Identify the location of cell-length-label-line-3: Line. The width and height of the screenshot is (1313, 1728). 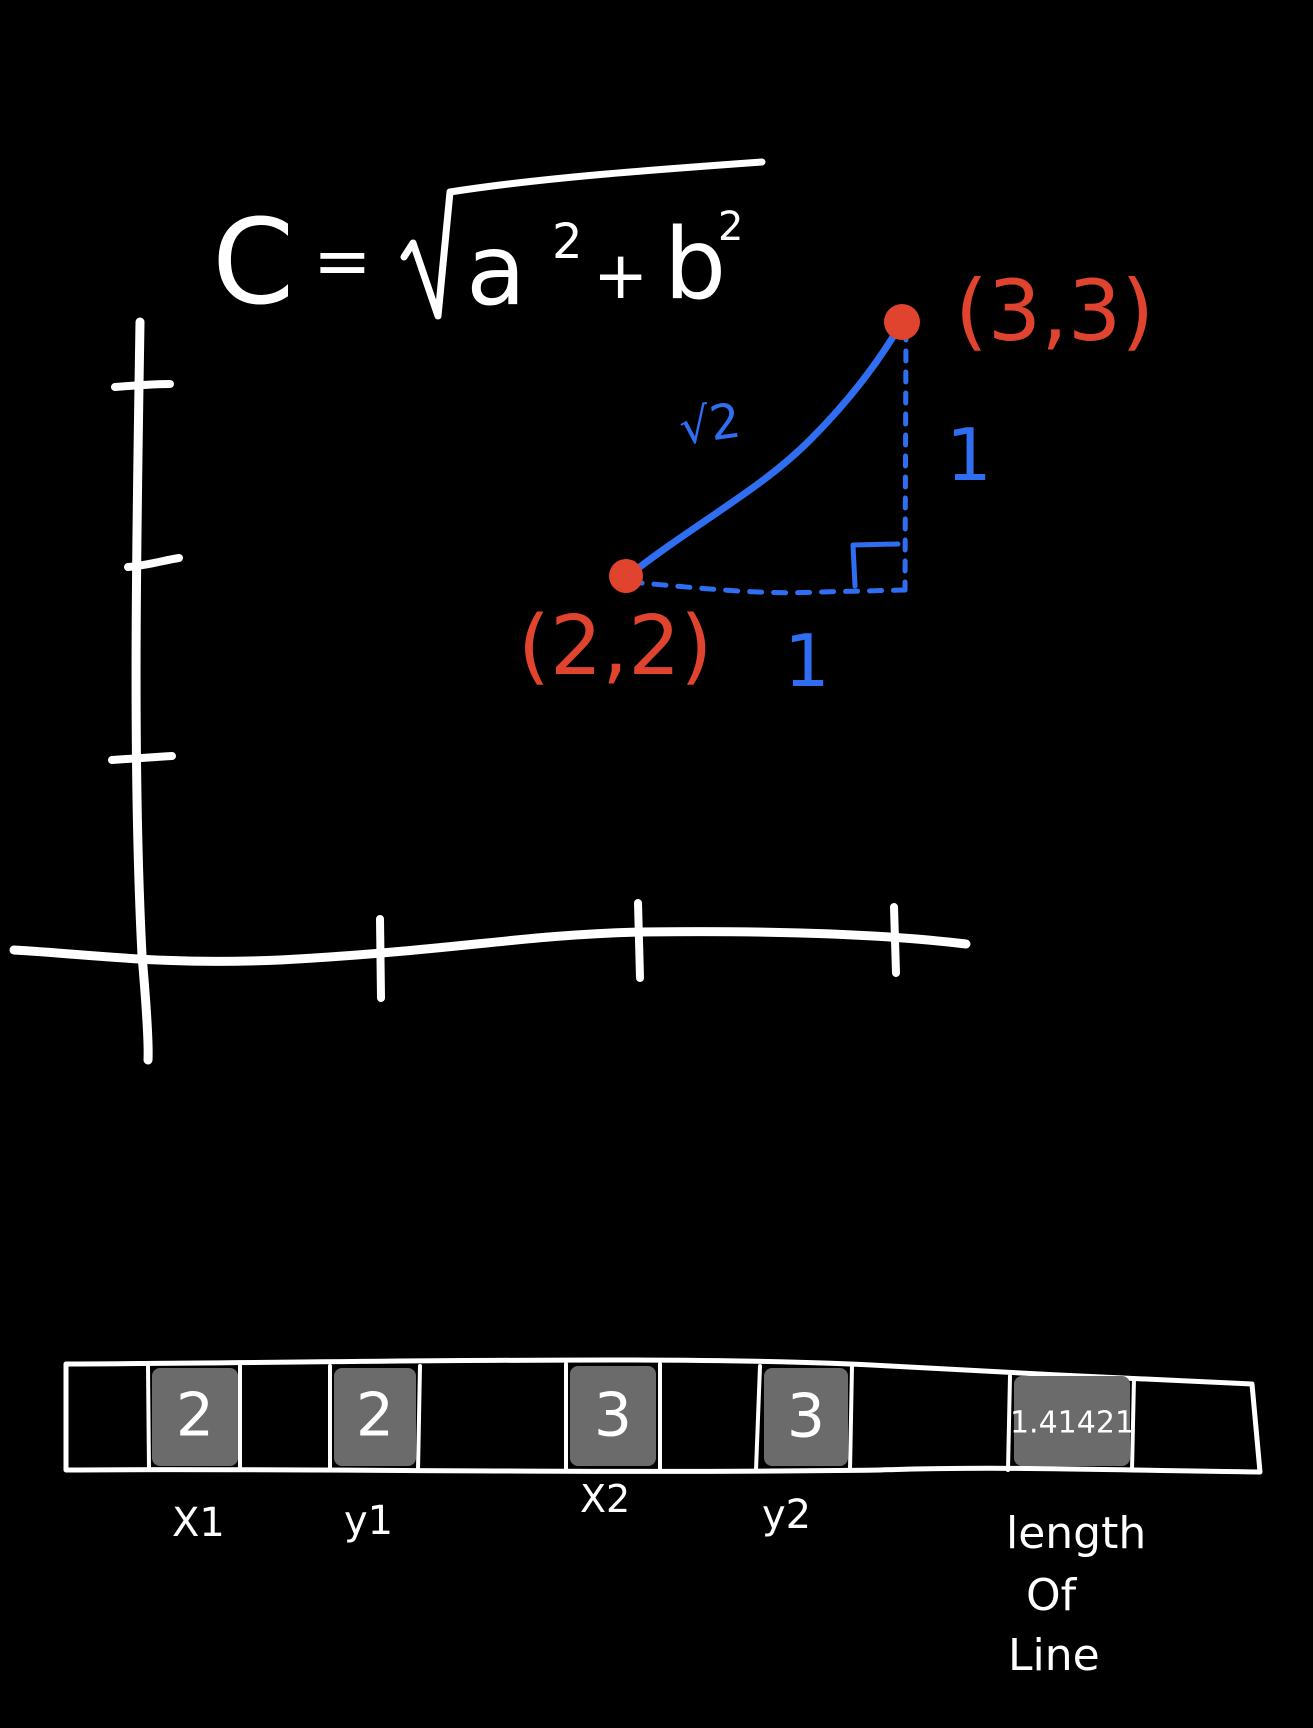
(1054, 1655).